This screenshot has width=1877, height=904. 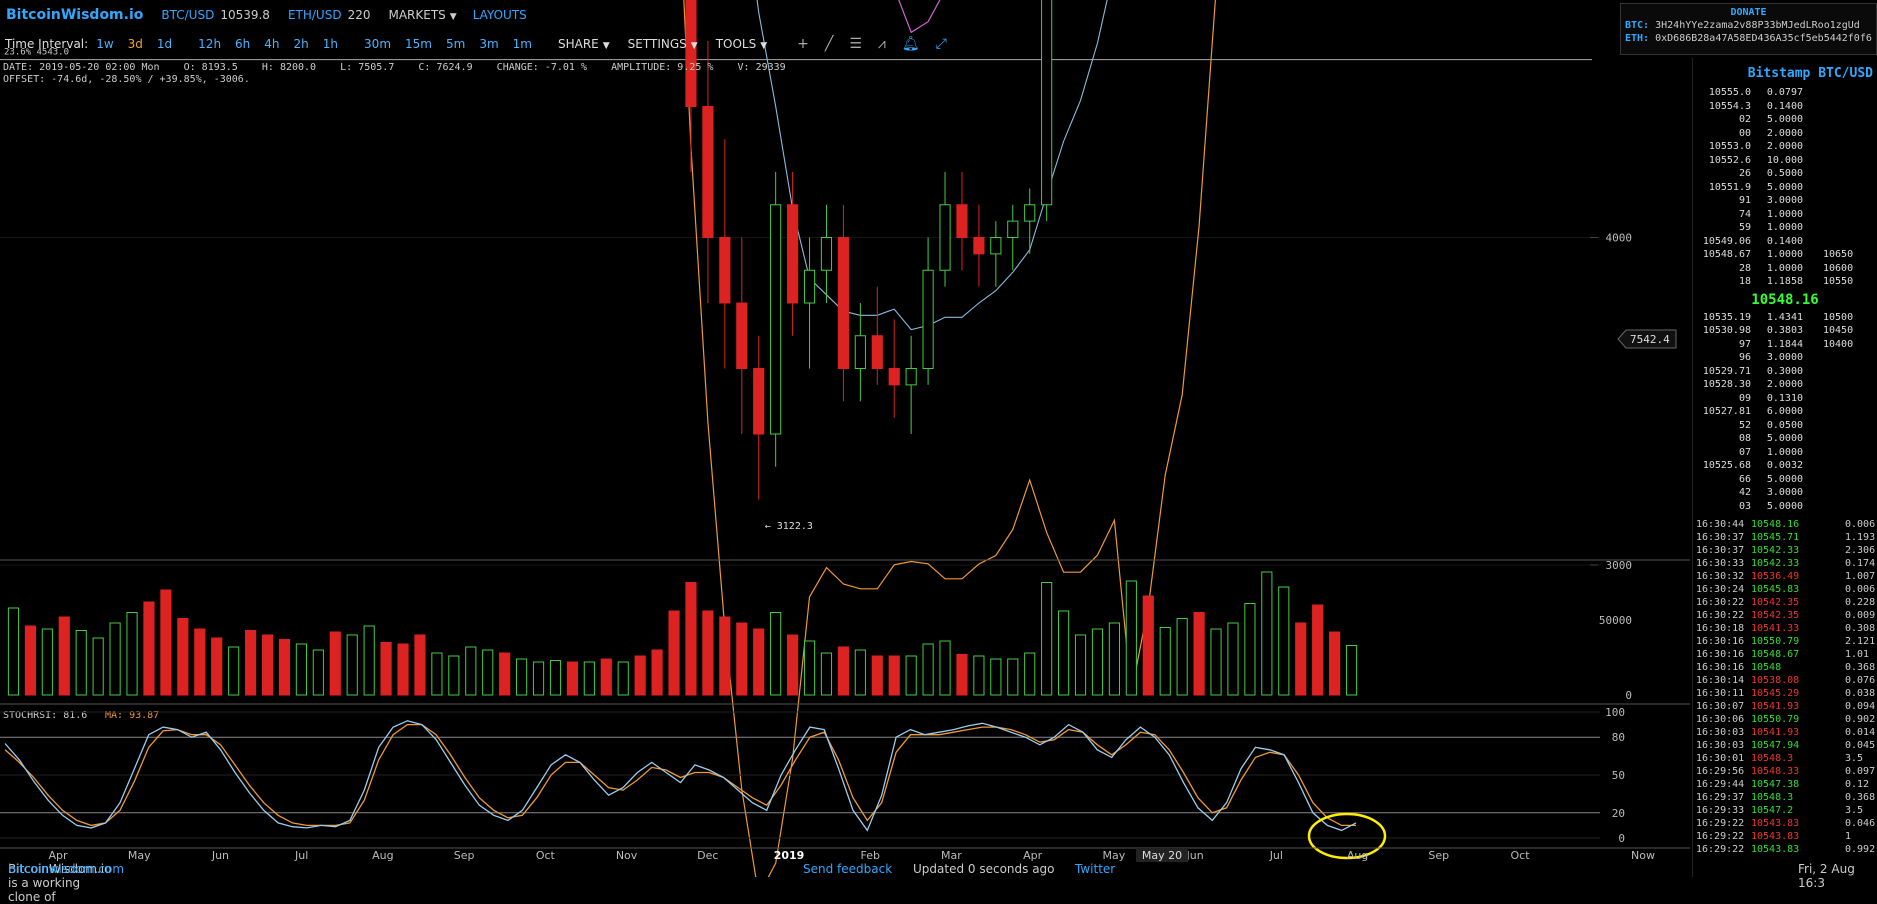 What do you see at coordinates (1785, 784) in the screenshot?
I see `trade-row: 16:29:44 10547.38 0.12` at bounding box center [1785, 784].